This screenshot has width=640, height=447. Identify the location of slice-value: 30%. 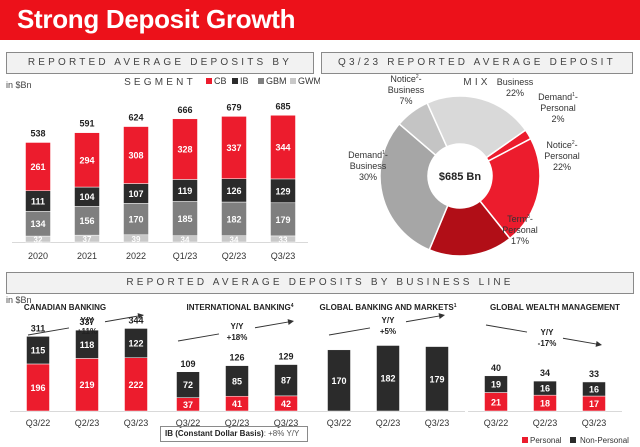
(368, 177).